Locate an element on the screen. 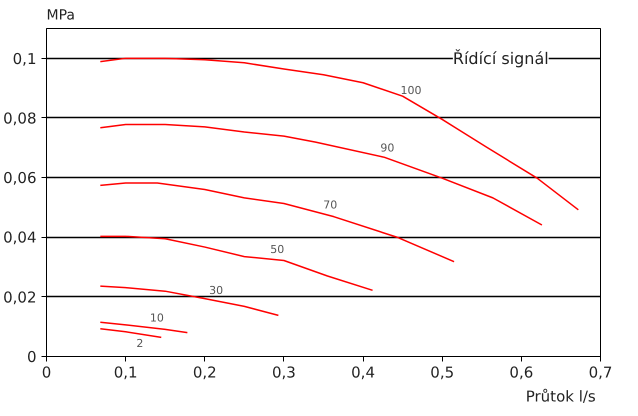 The image size is (638, 416). y-tick-label: 0,04 is located at coordinates (20, 237).